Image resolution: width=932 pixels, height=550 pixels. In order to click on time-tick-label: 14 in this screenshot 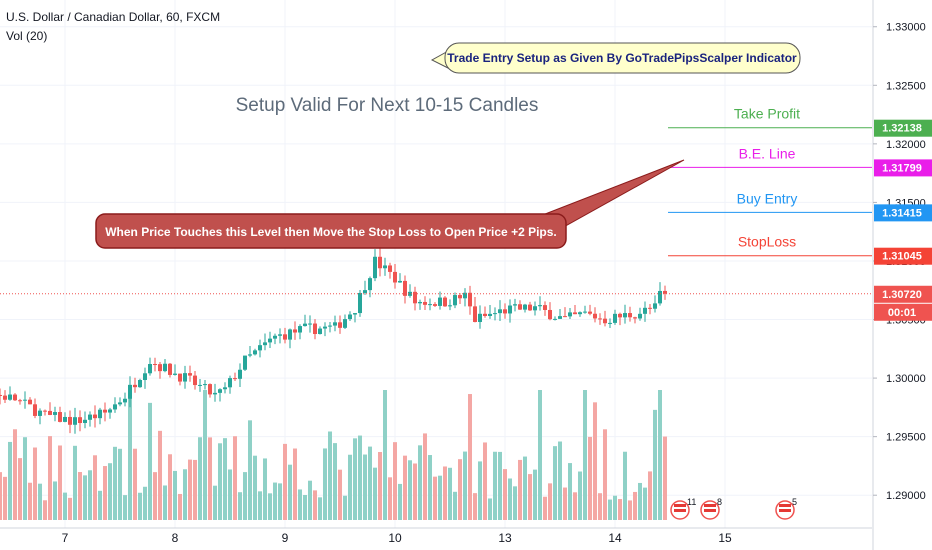, I will do `click(615, 538)`.